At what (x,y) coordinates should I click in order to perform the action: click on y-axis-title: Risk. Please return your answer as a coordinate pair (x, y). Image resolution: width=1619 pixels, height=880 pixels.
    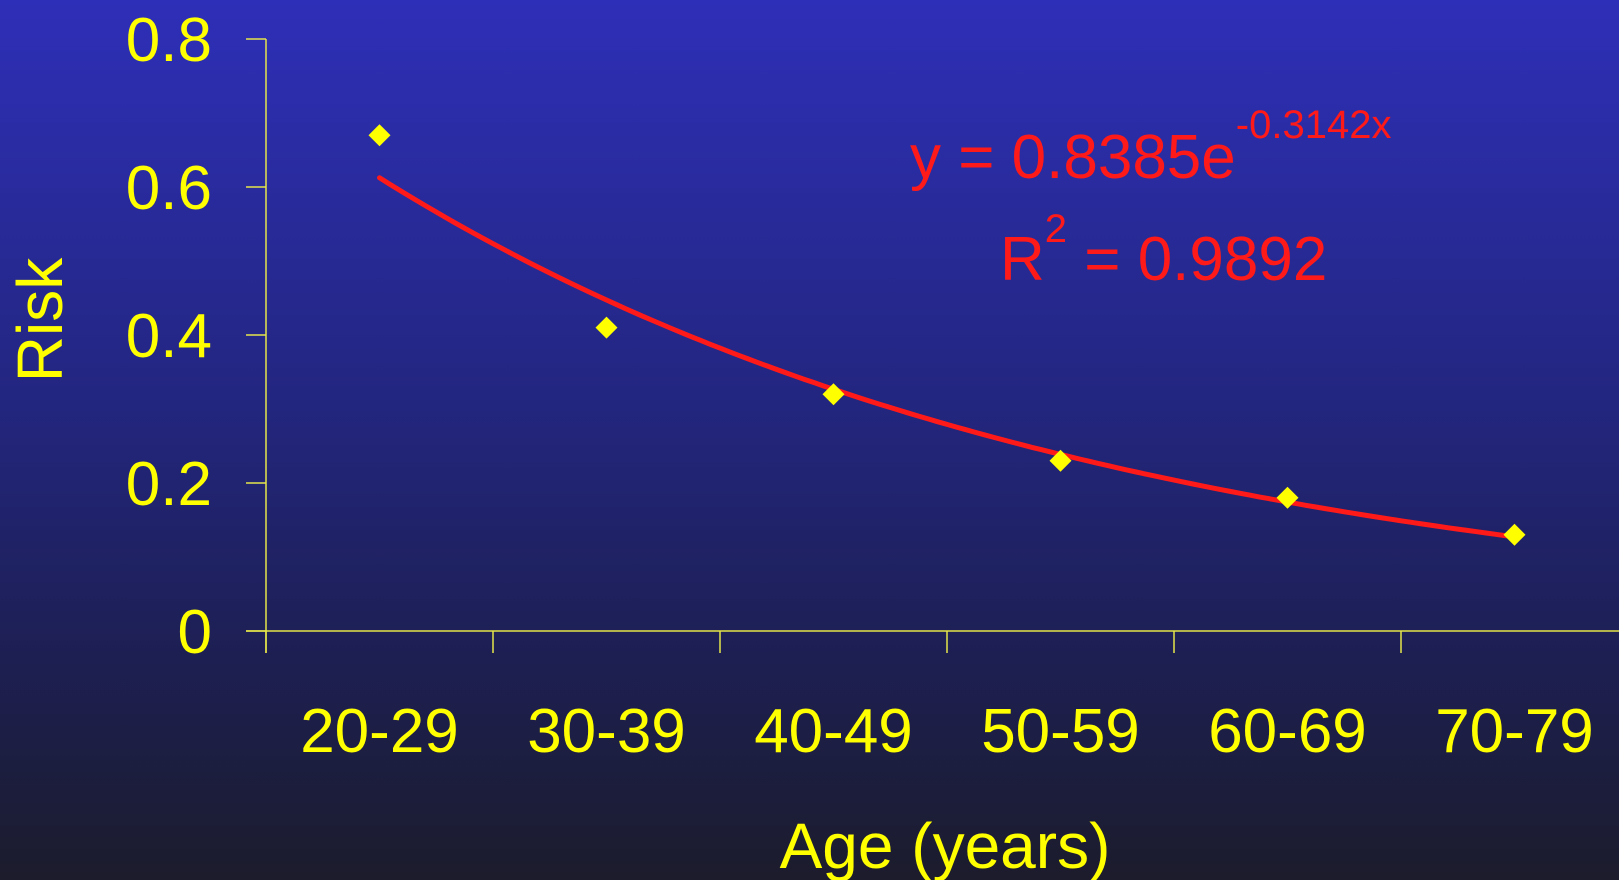
    Looking at the image, I should click on (40, 319).